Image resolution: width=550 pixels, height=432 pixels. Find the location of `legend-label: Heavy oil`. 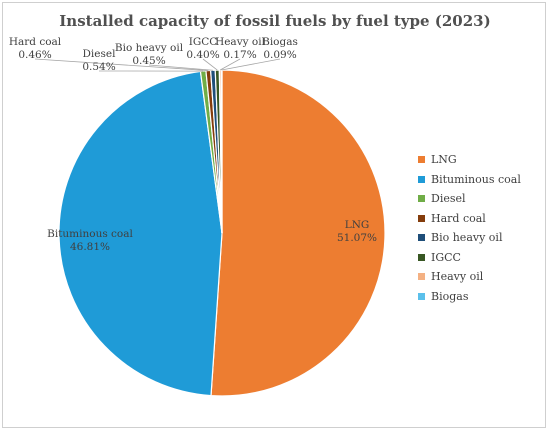

legend-label: Heavy oil is located at coordinates (457, 277).